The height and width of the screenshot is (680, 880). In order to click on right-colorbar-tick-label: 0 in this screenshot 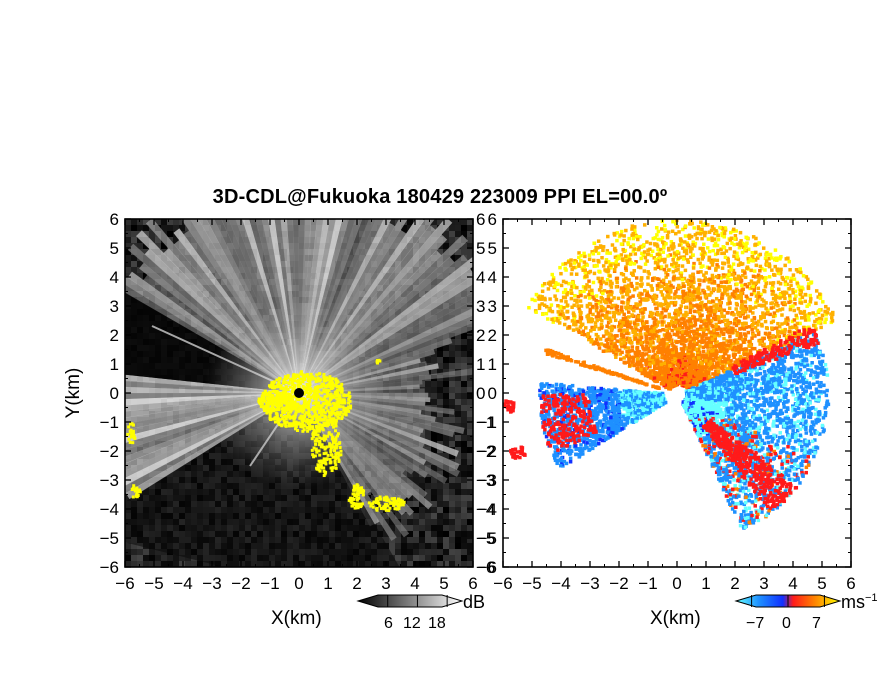, I will do `click(786, 623)`.